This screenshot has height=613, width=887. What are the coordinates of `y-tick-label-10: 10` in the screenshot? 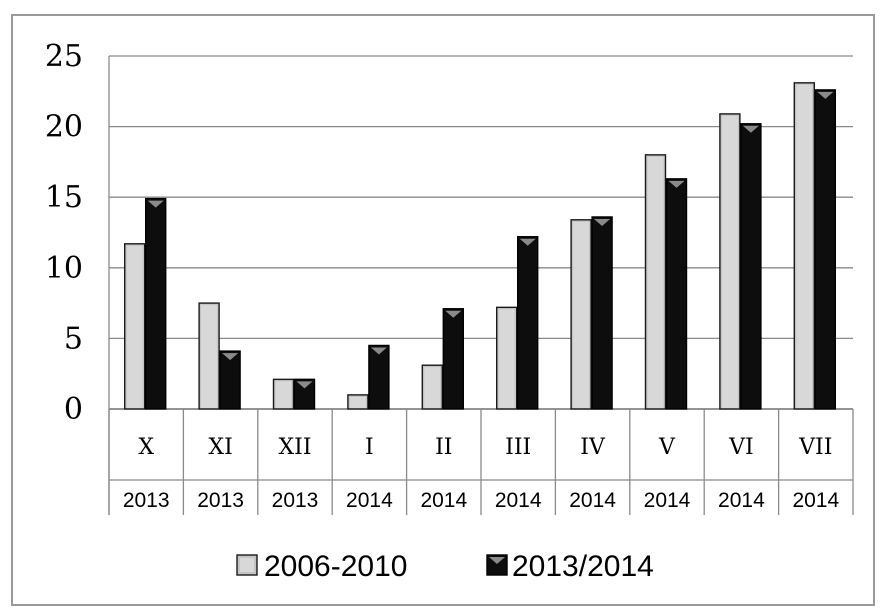 It's located at (64, 268).